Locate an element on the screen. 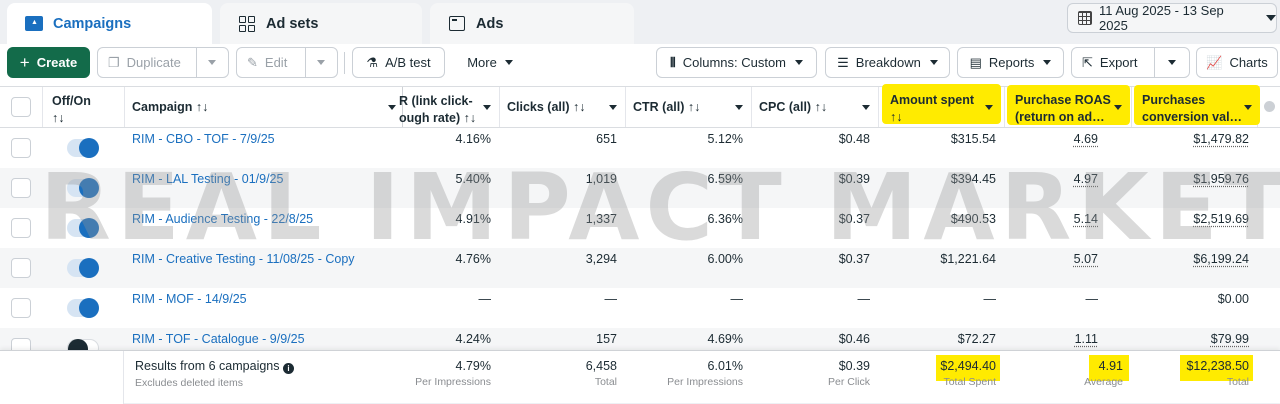 This screenshot has width=1280, height=404. amount-spent-value: $72.27 is located at coordinates (976, 339).